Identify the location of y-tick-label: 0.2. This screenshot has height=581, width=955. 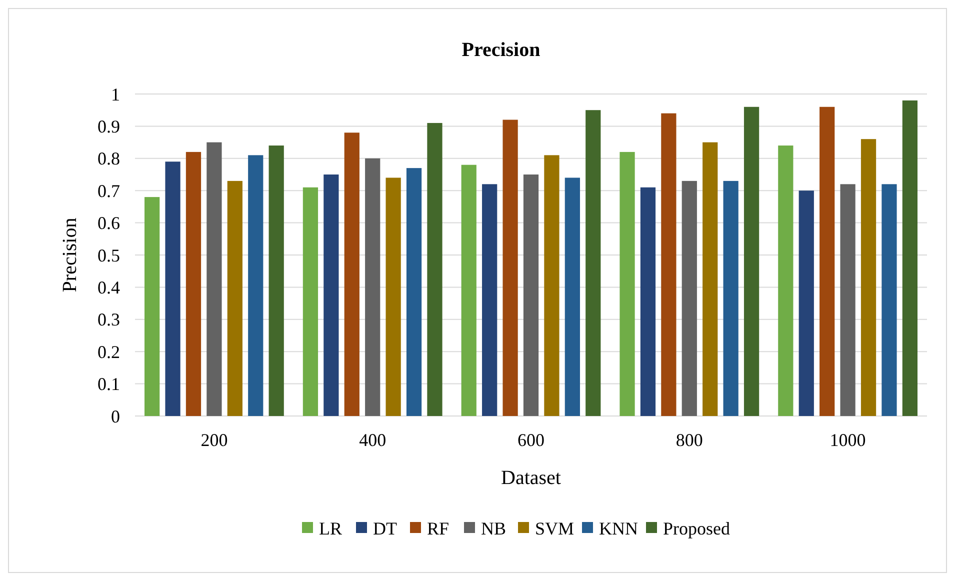
(109, 352).